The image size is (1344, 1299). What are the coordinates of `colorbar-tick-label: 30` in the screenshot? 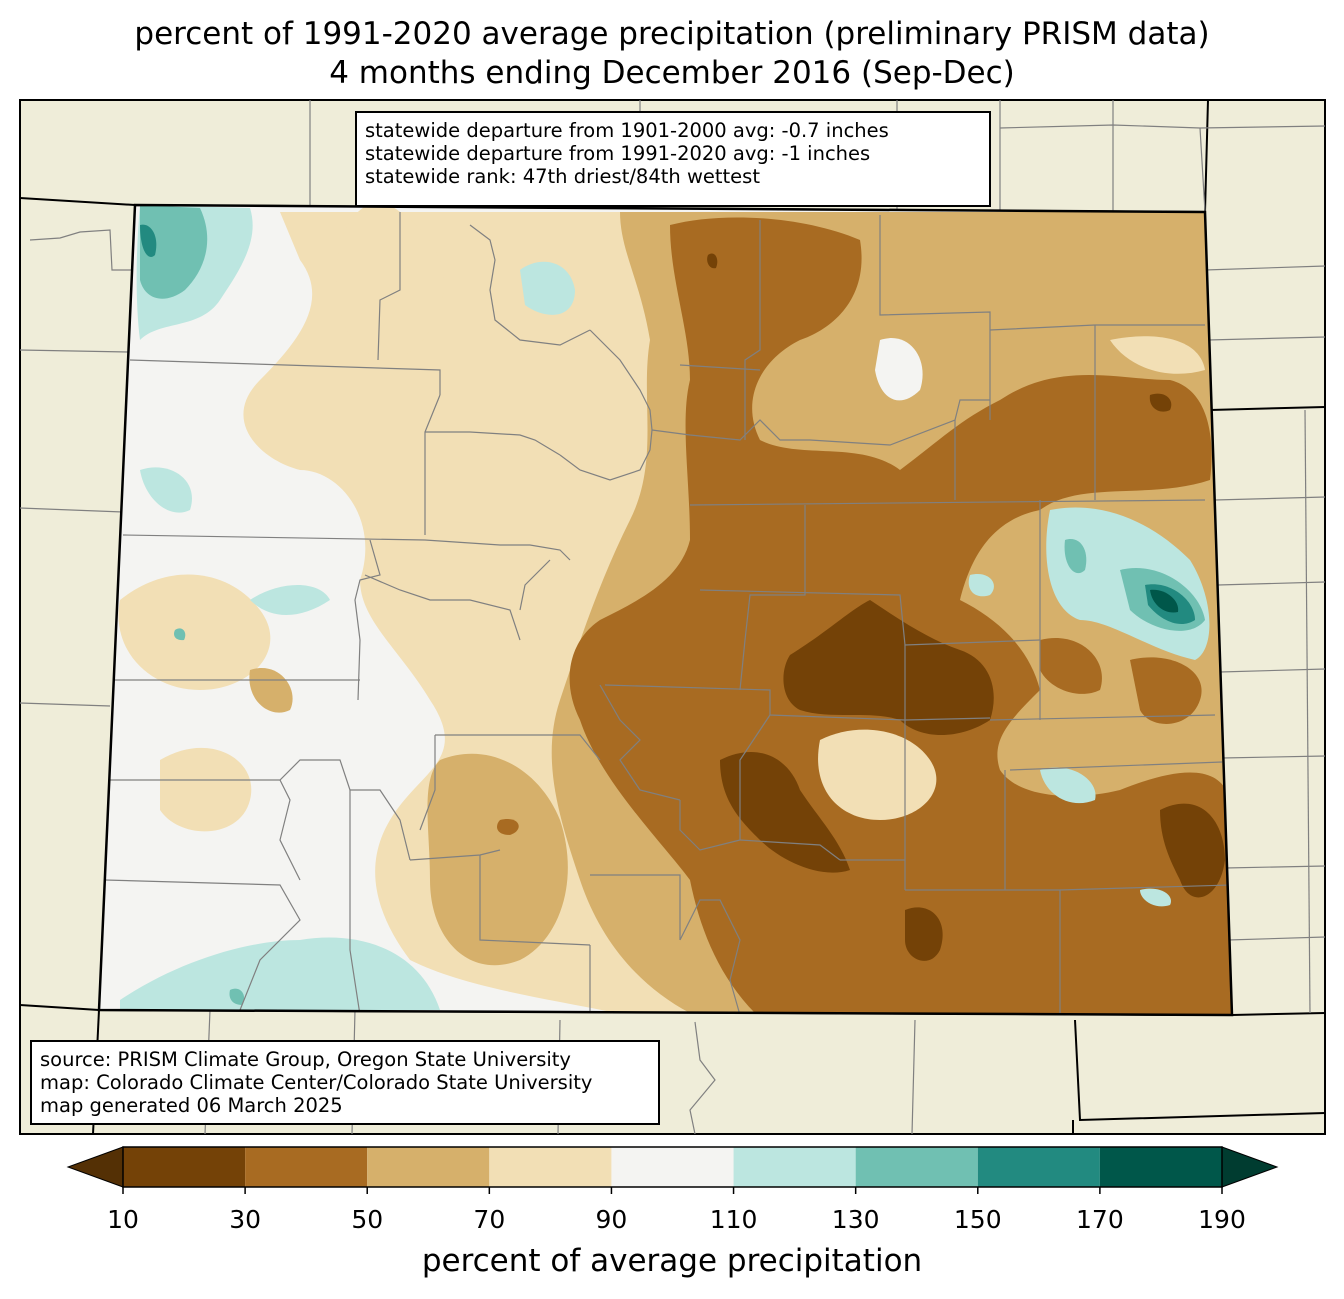 It's located at (245, 1219).